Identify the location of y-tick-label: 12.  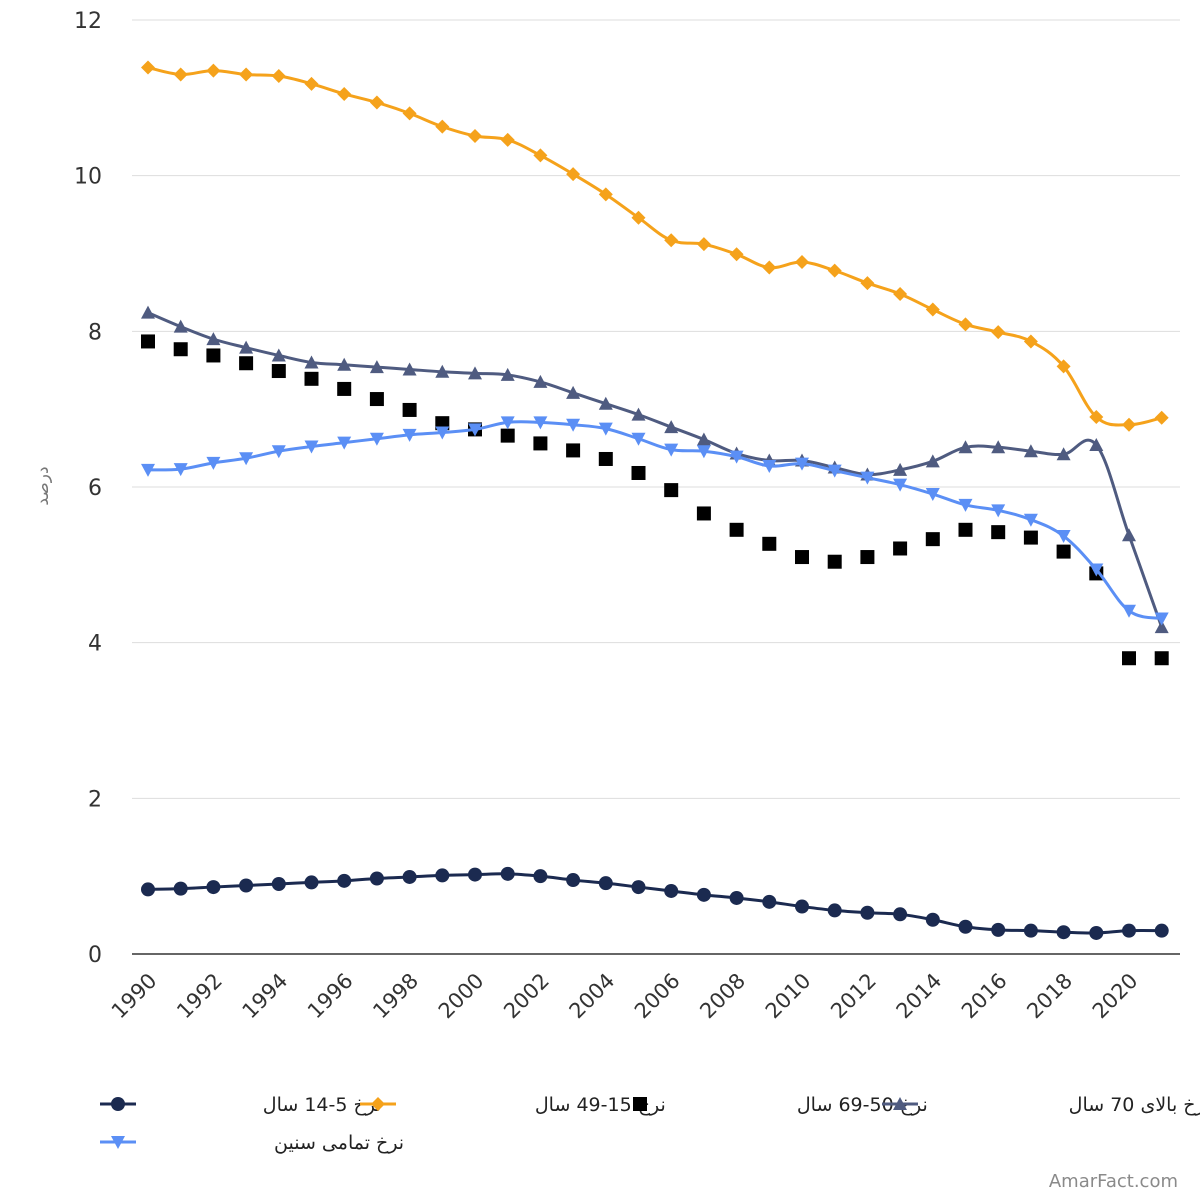
(88, 21).